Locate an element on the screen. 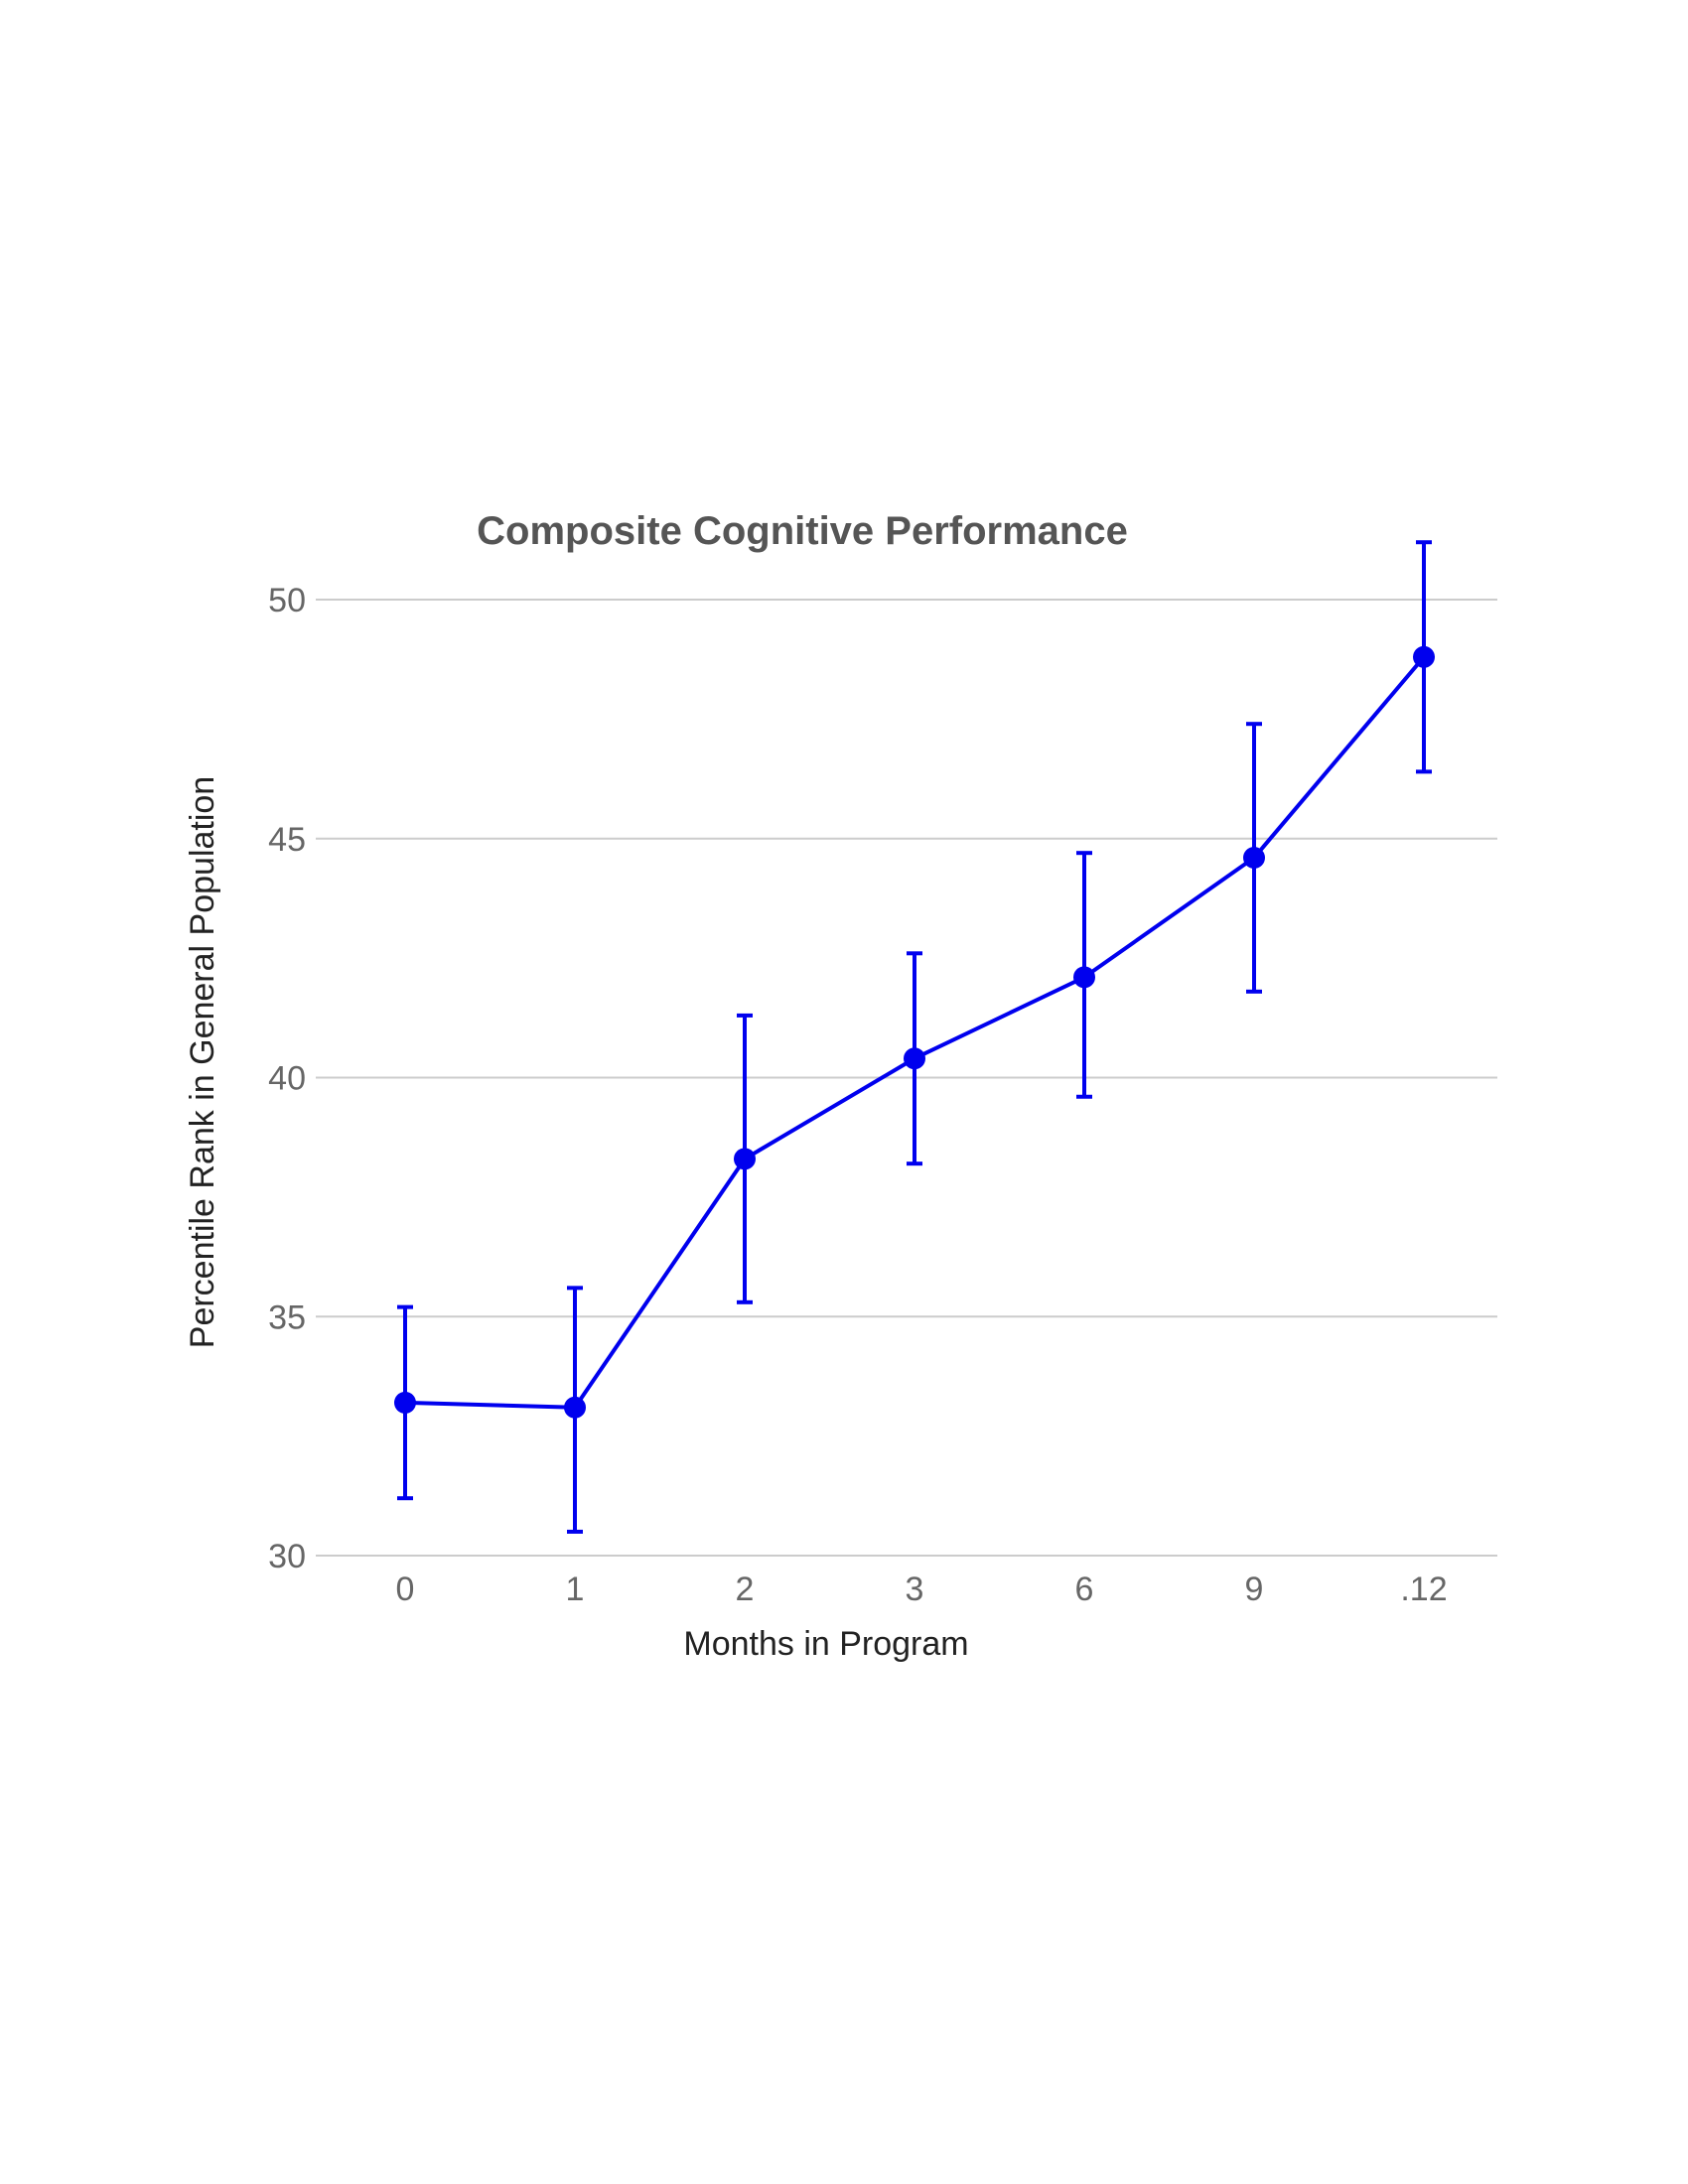  x-tick-label: 3 is located at coordinates (915, 1589).